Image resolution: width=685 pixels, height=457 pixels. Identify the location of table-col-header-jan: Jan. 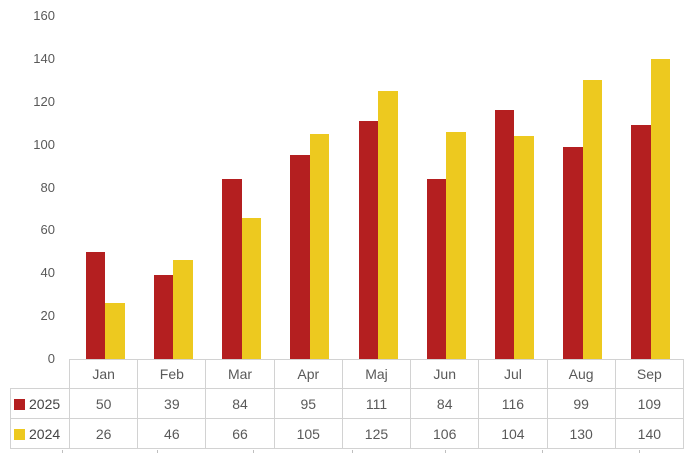
(103, 374).